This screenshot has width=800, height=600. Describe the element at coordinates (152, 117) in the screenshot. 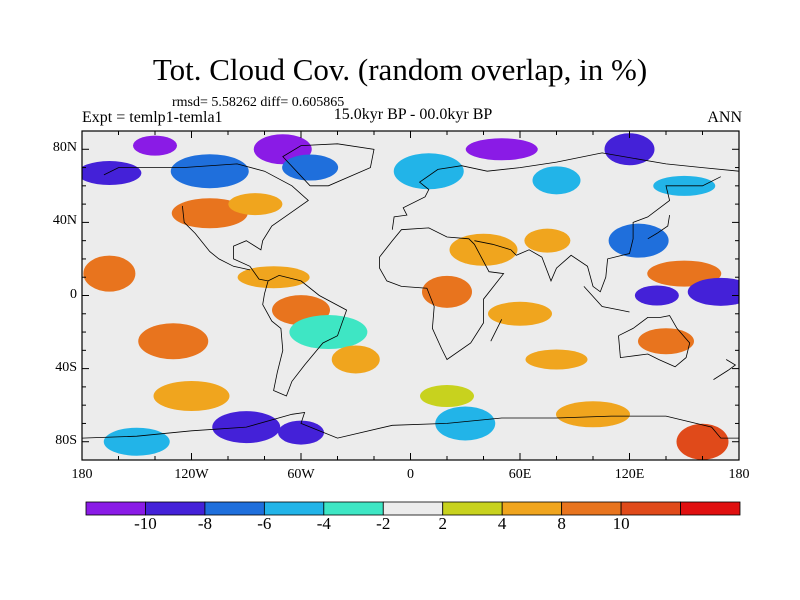

I see `experiment-label: Expt = temlp1-temla1` at that location.